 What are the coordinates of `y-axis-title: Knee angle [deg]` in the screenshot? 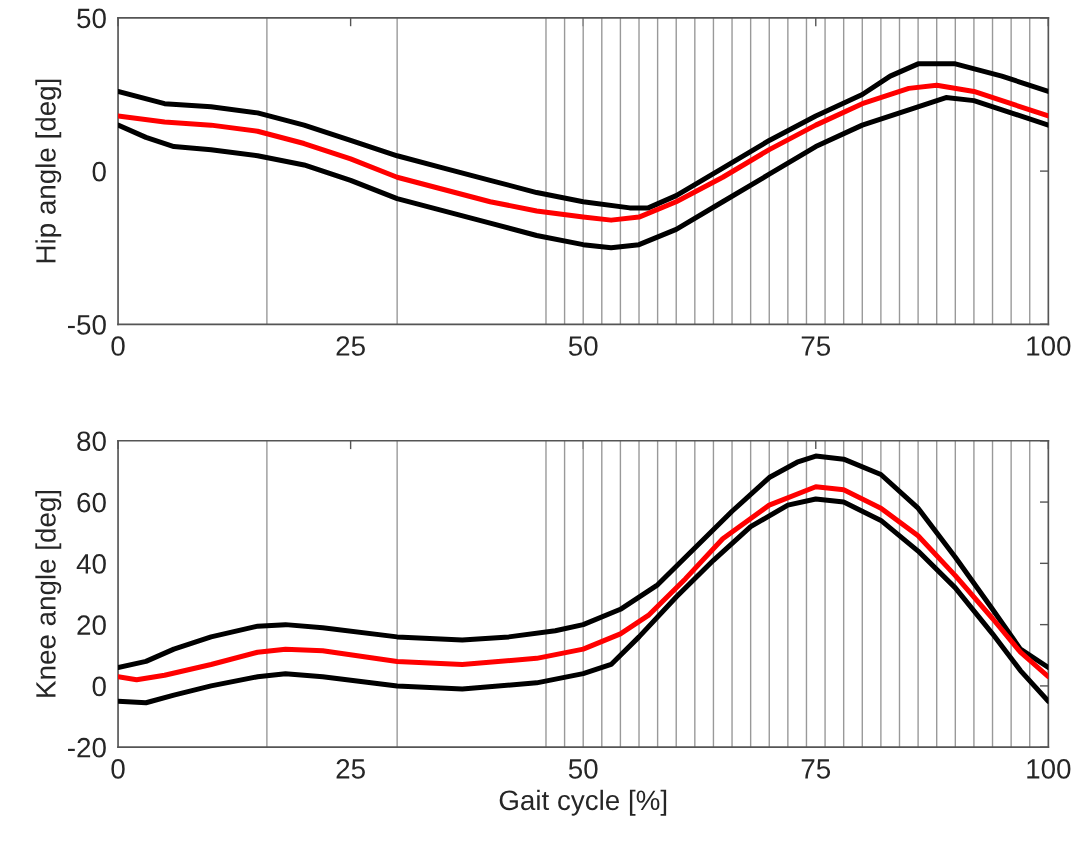 It's located at (48, 593).